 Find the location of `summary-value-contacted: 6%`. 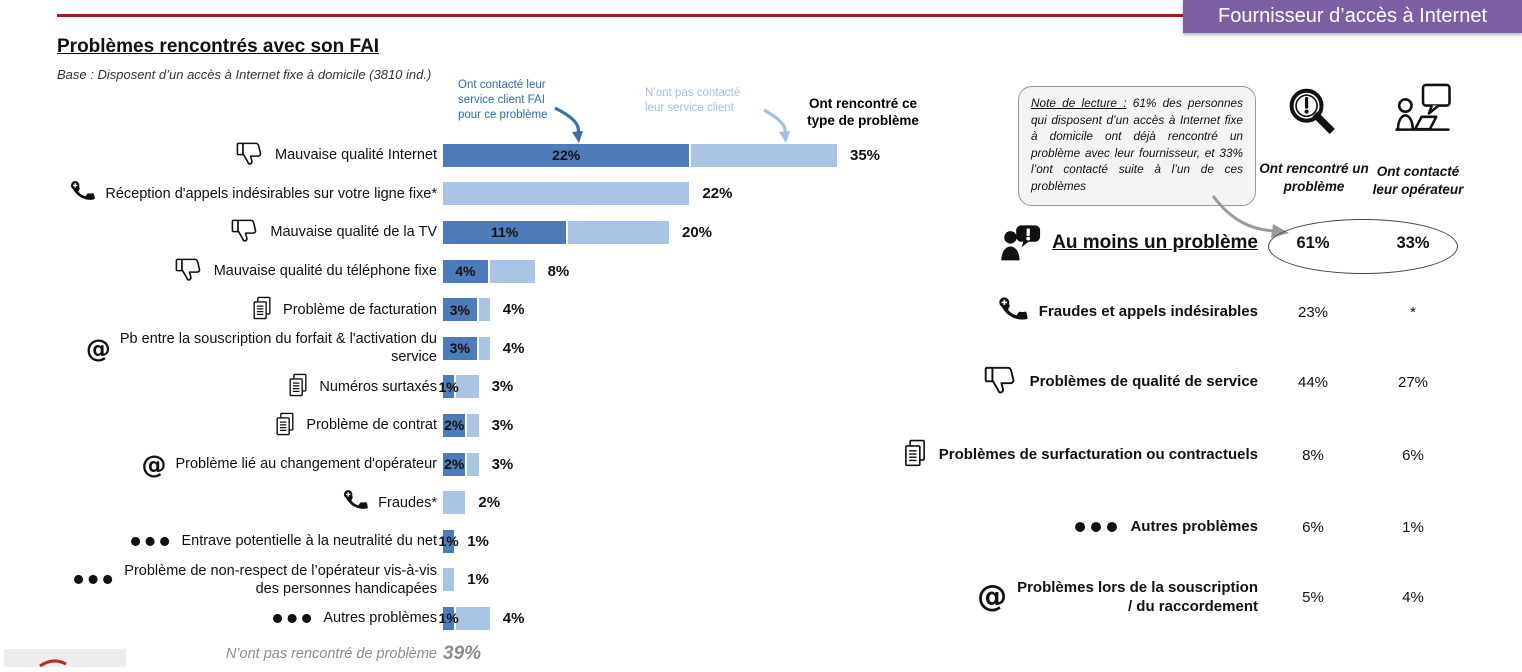

summary-value-contacted: 6% is located at coordinates (1413, 455).